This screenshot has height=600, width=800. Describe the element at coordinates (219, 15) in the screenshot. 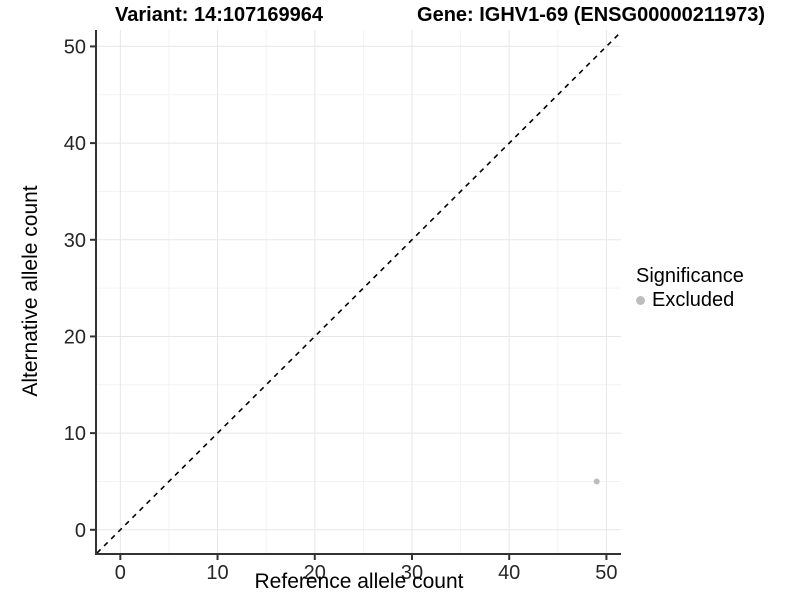

I see `variant-title: Variant: 14:107169964` at that location.